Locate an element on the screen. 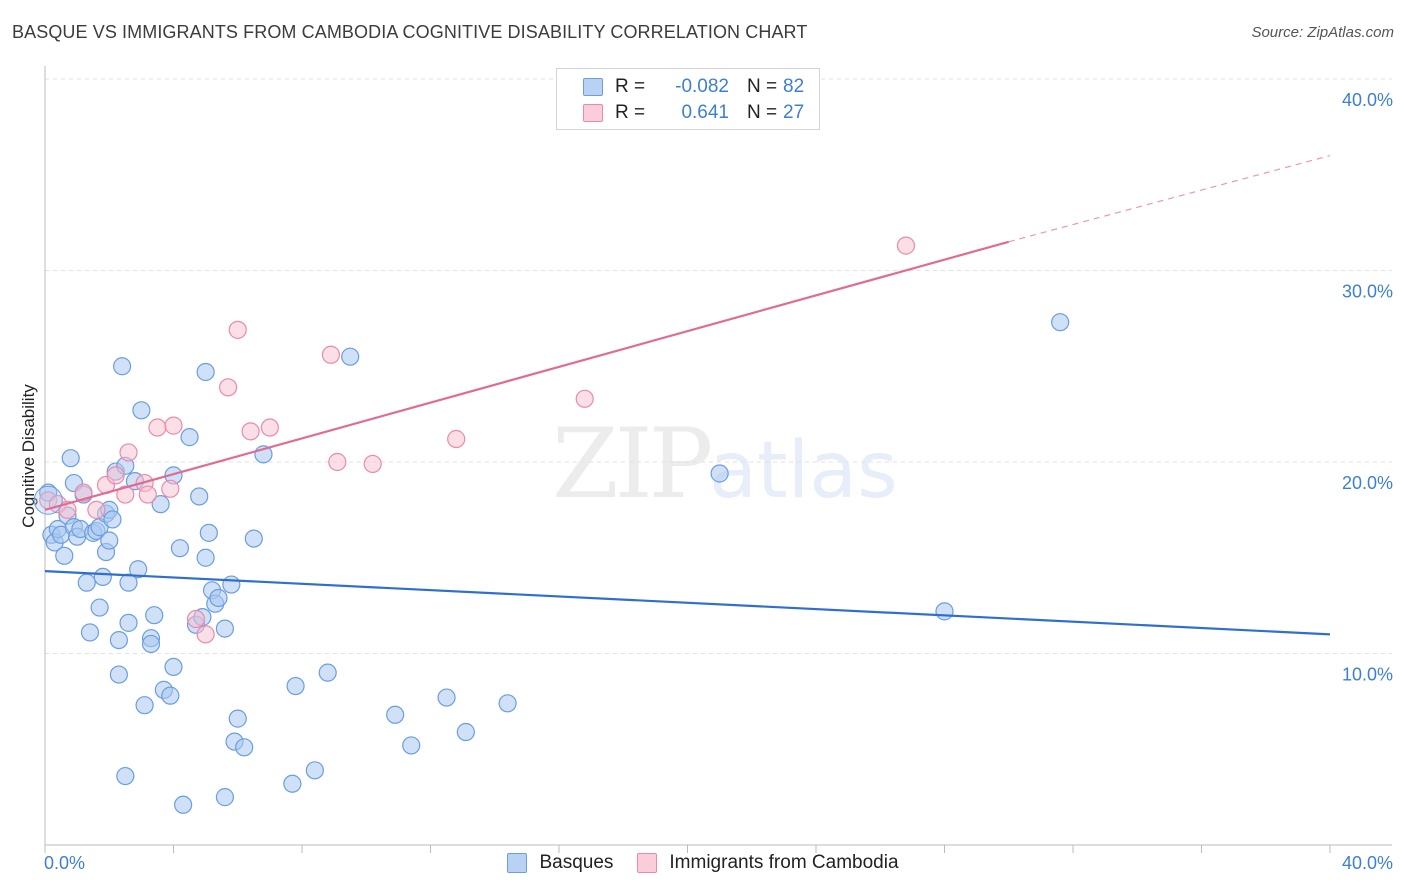 Image resolution: width=1406 pixels, height=892 pixels. legend-item-basques: Basques is located at coordinates (560, 863).